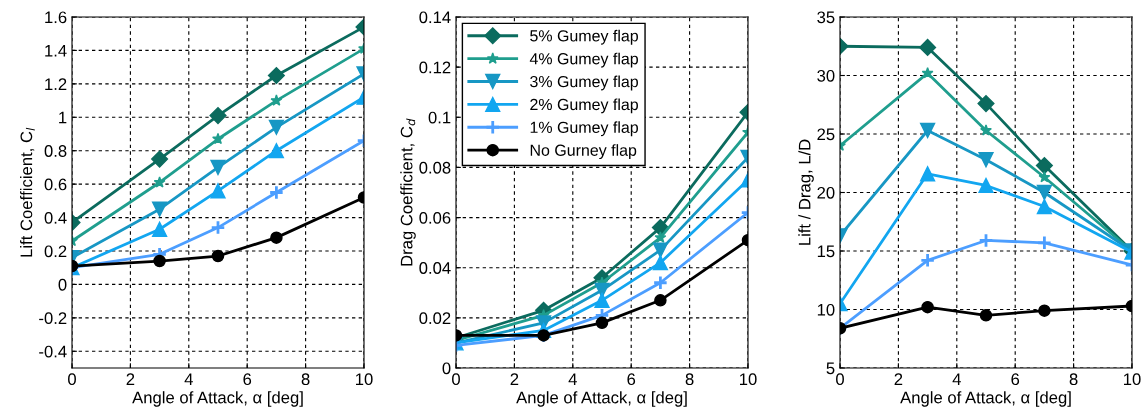  What do you see at coordinates (63, 117) in the screenshot?
I see `y-tick-label: 1` at bounding box center [63, 117].